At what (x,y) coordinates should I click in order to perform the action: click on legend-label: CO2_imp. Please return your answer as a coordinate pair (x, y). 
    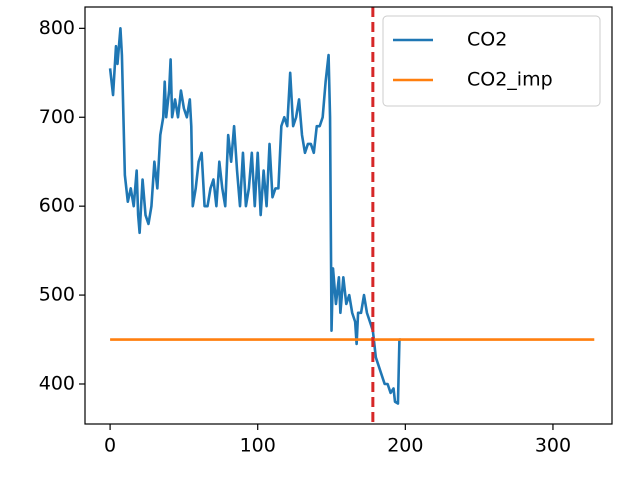
    Looking at the image, I should click on (510, 80).